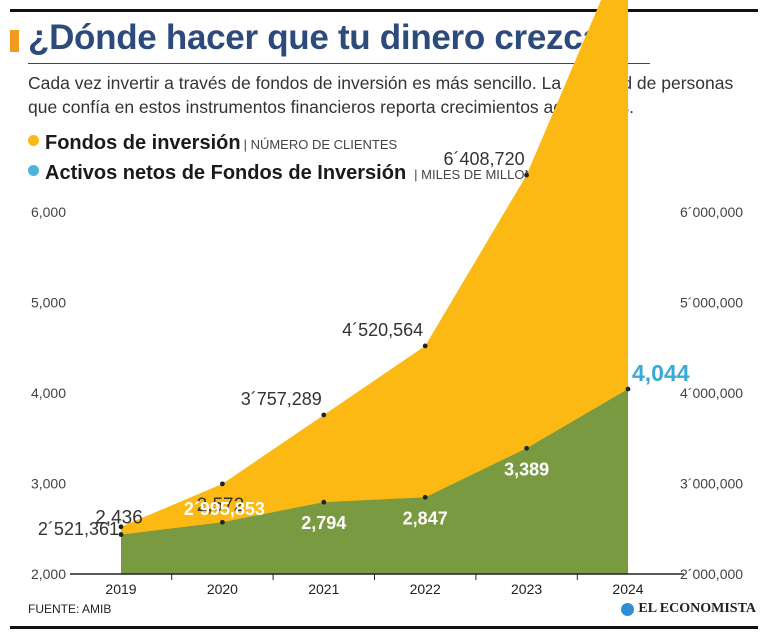 This screenshot has width=768, height=641. I want to click on clients-data-label: 2´995,853, so click(224, 509).